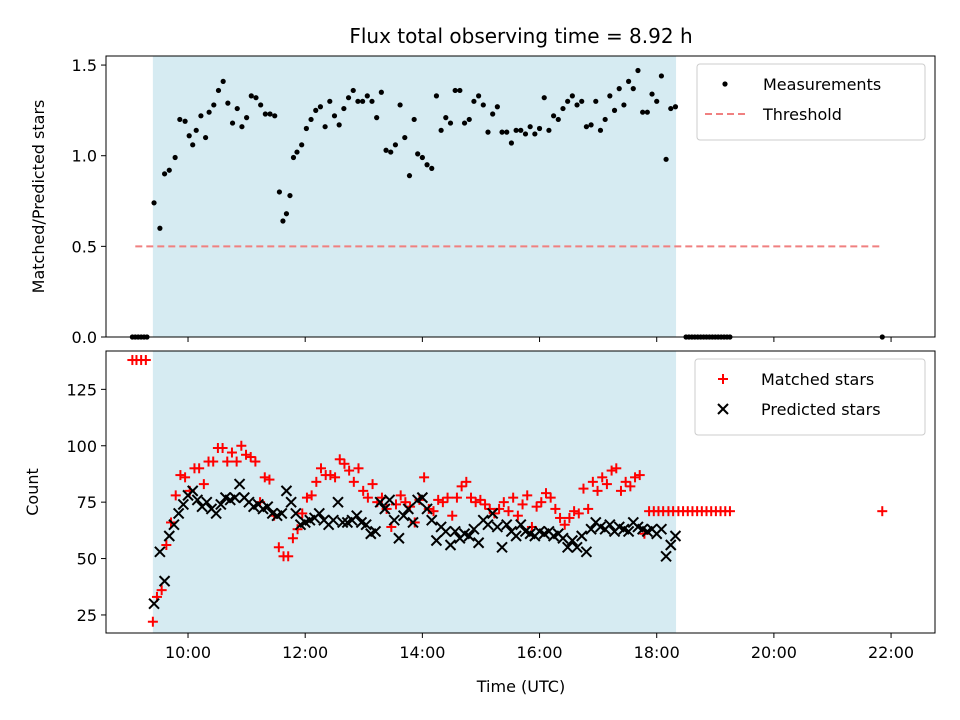  I want to click on x-tick-label: 22:00, so click(891, 652).